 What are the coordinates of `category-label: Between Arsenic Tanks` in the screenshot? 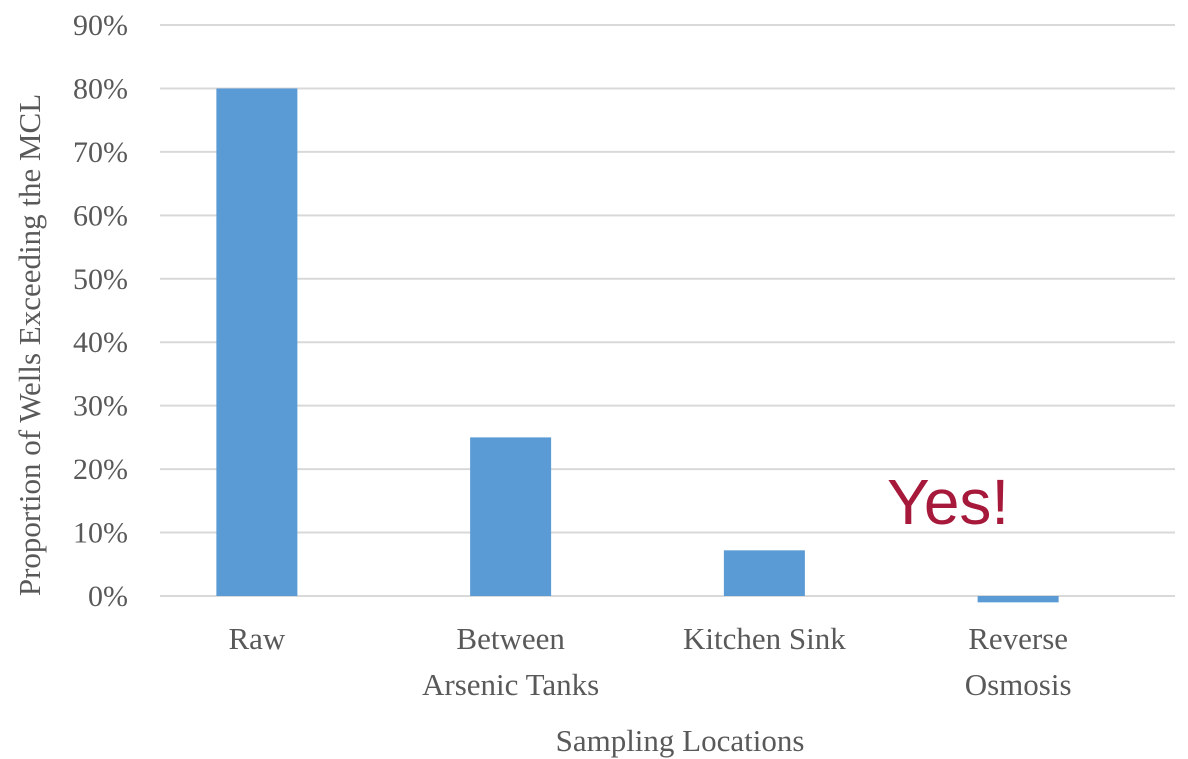 It's located at (510, 661).